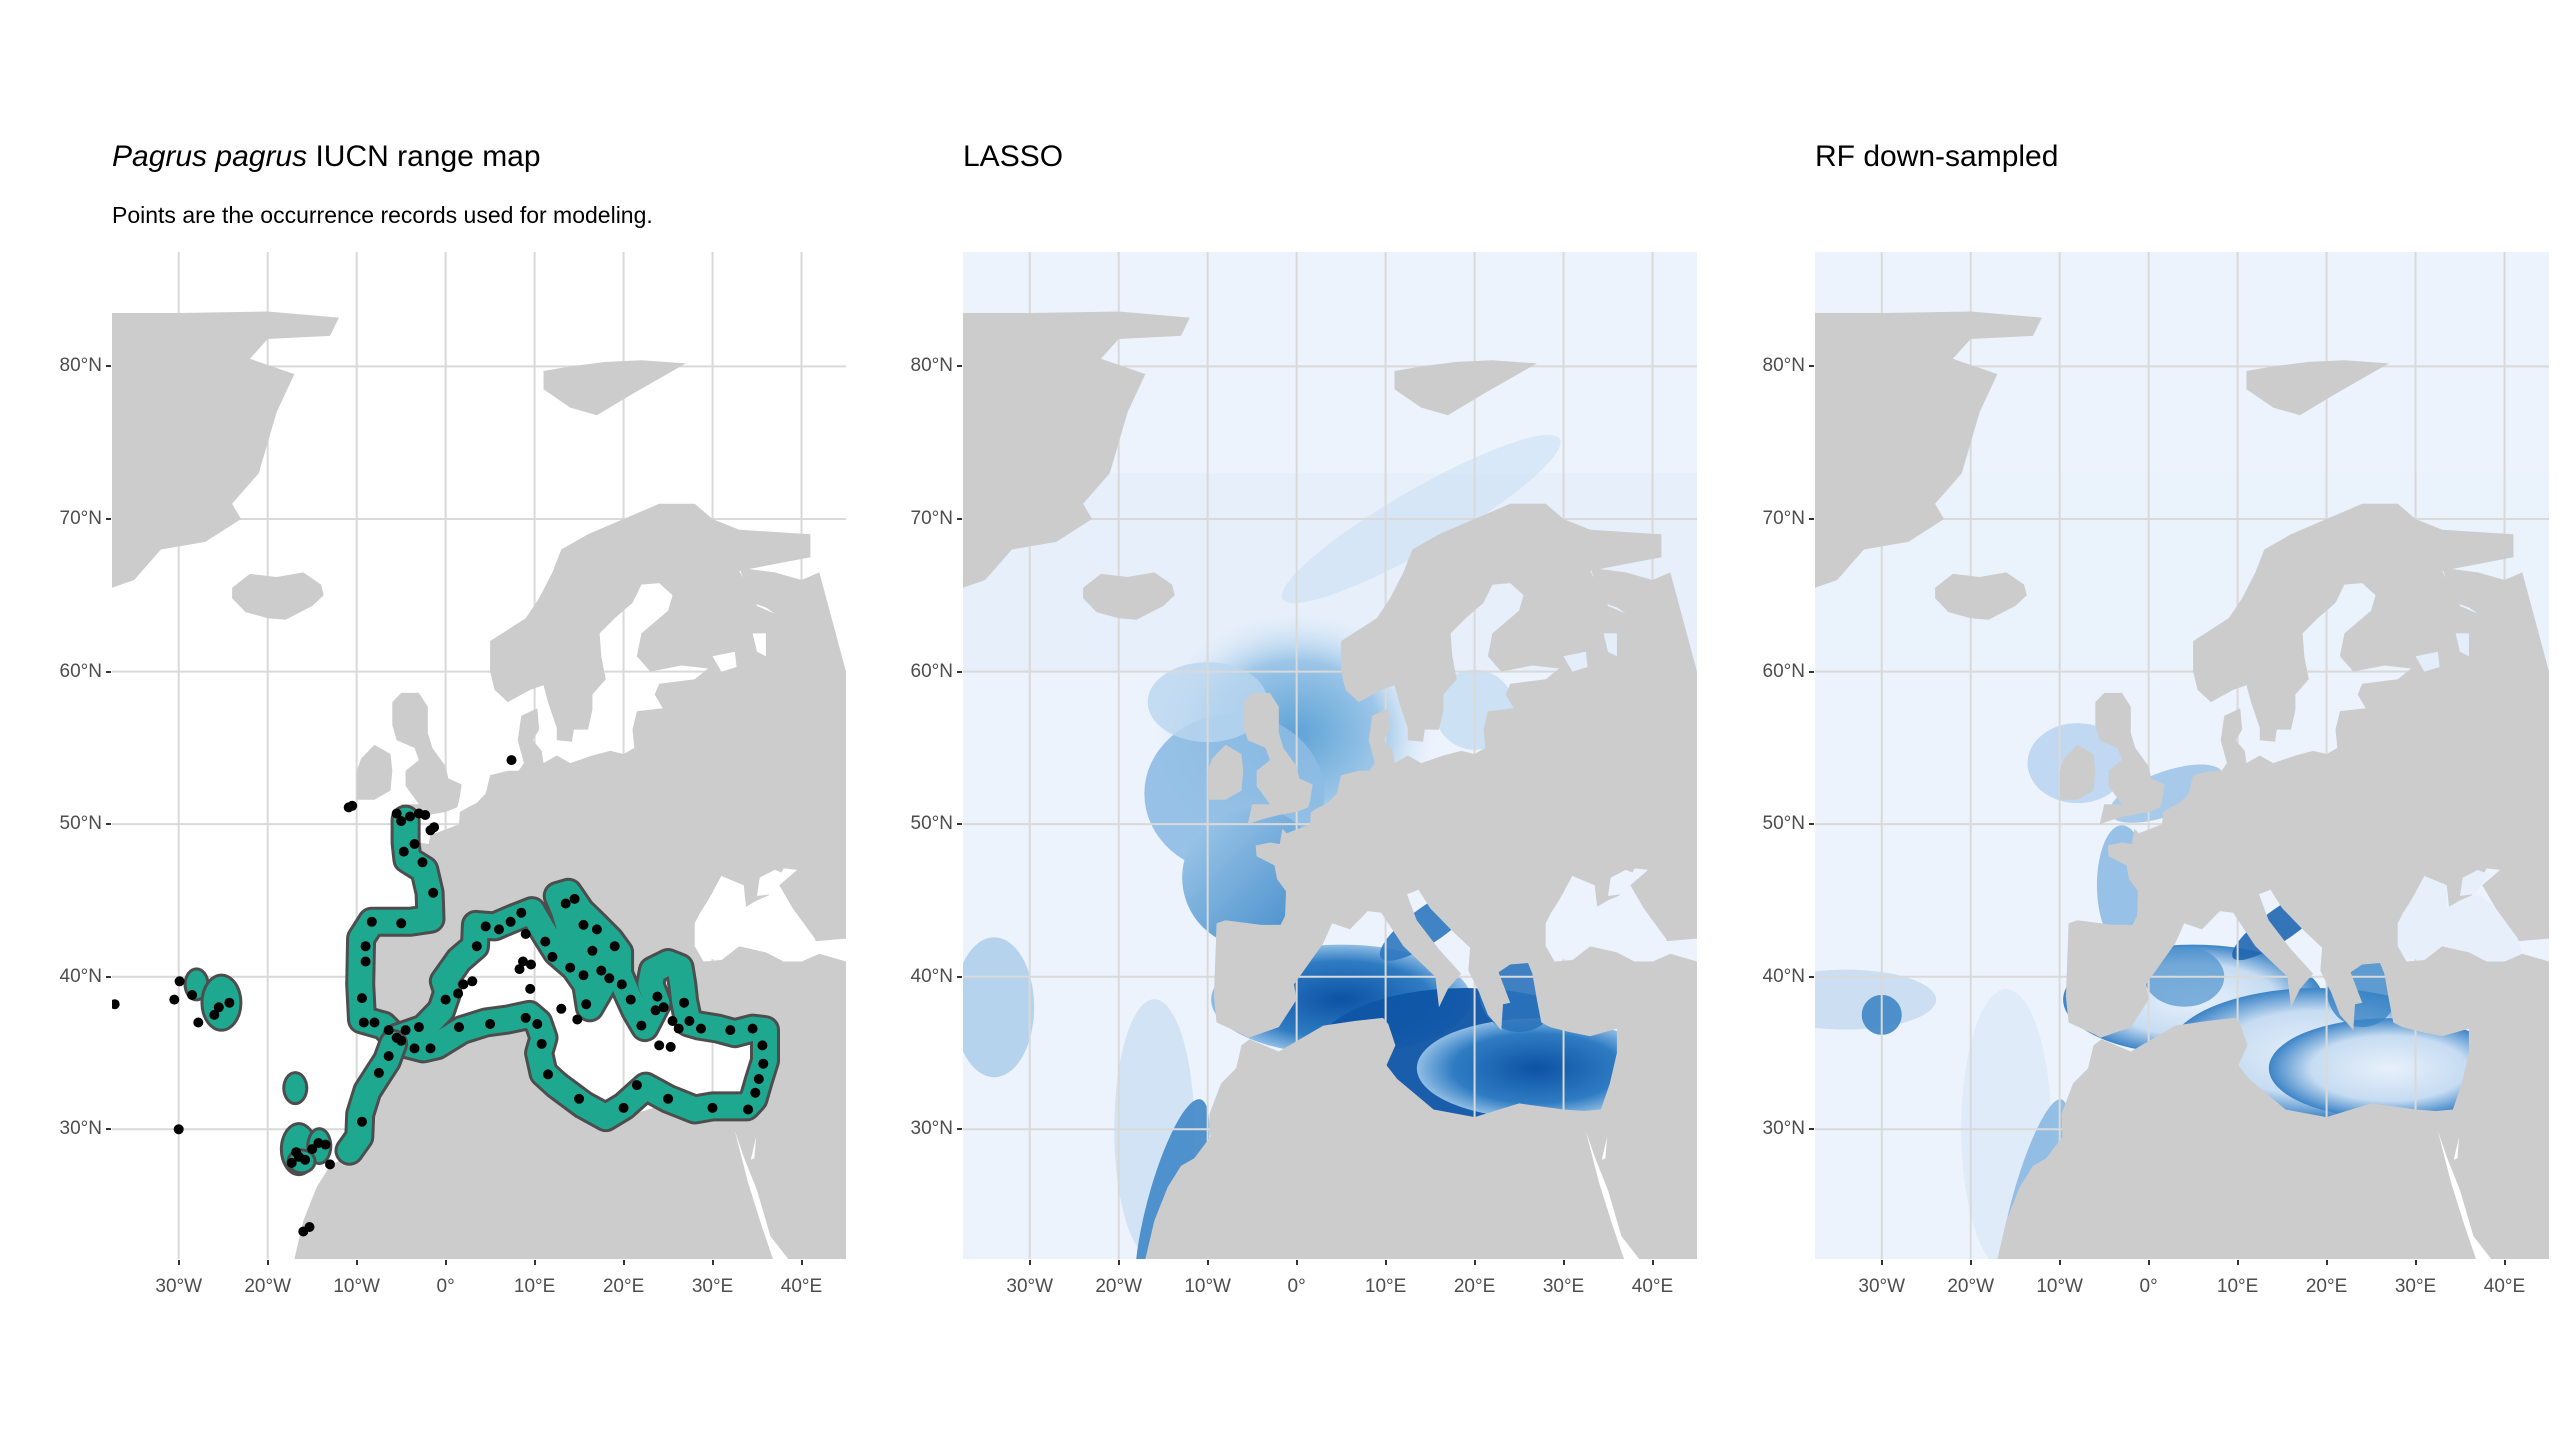 The width and height of the screenshot is (2560, 1440). Describe the element at coordinates (1129, 596) in the screenshot. I see `land-iceland` at that location.